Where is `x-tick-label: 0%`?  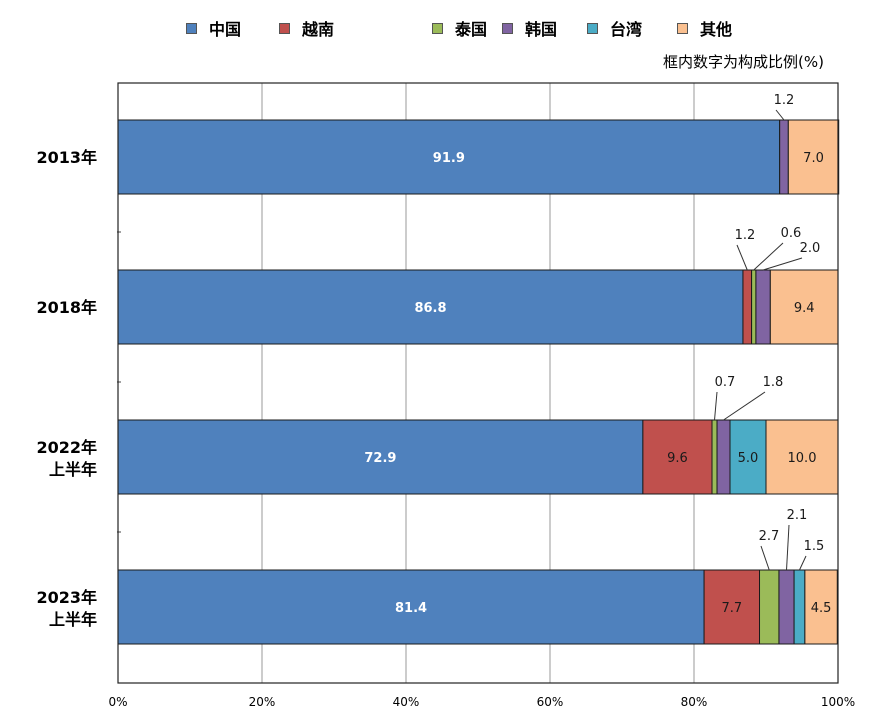
x-tick-label: 0% is located at coordinates (117, 702).